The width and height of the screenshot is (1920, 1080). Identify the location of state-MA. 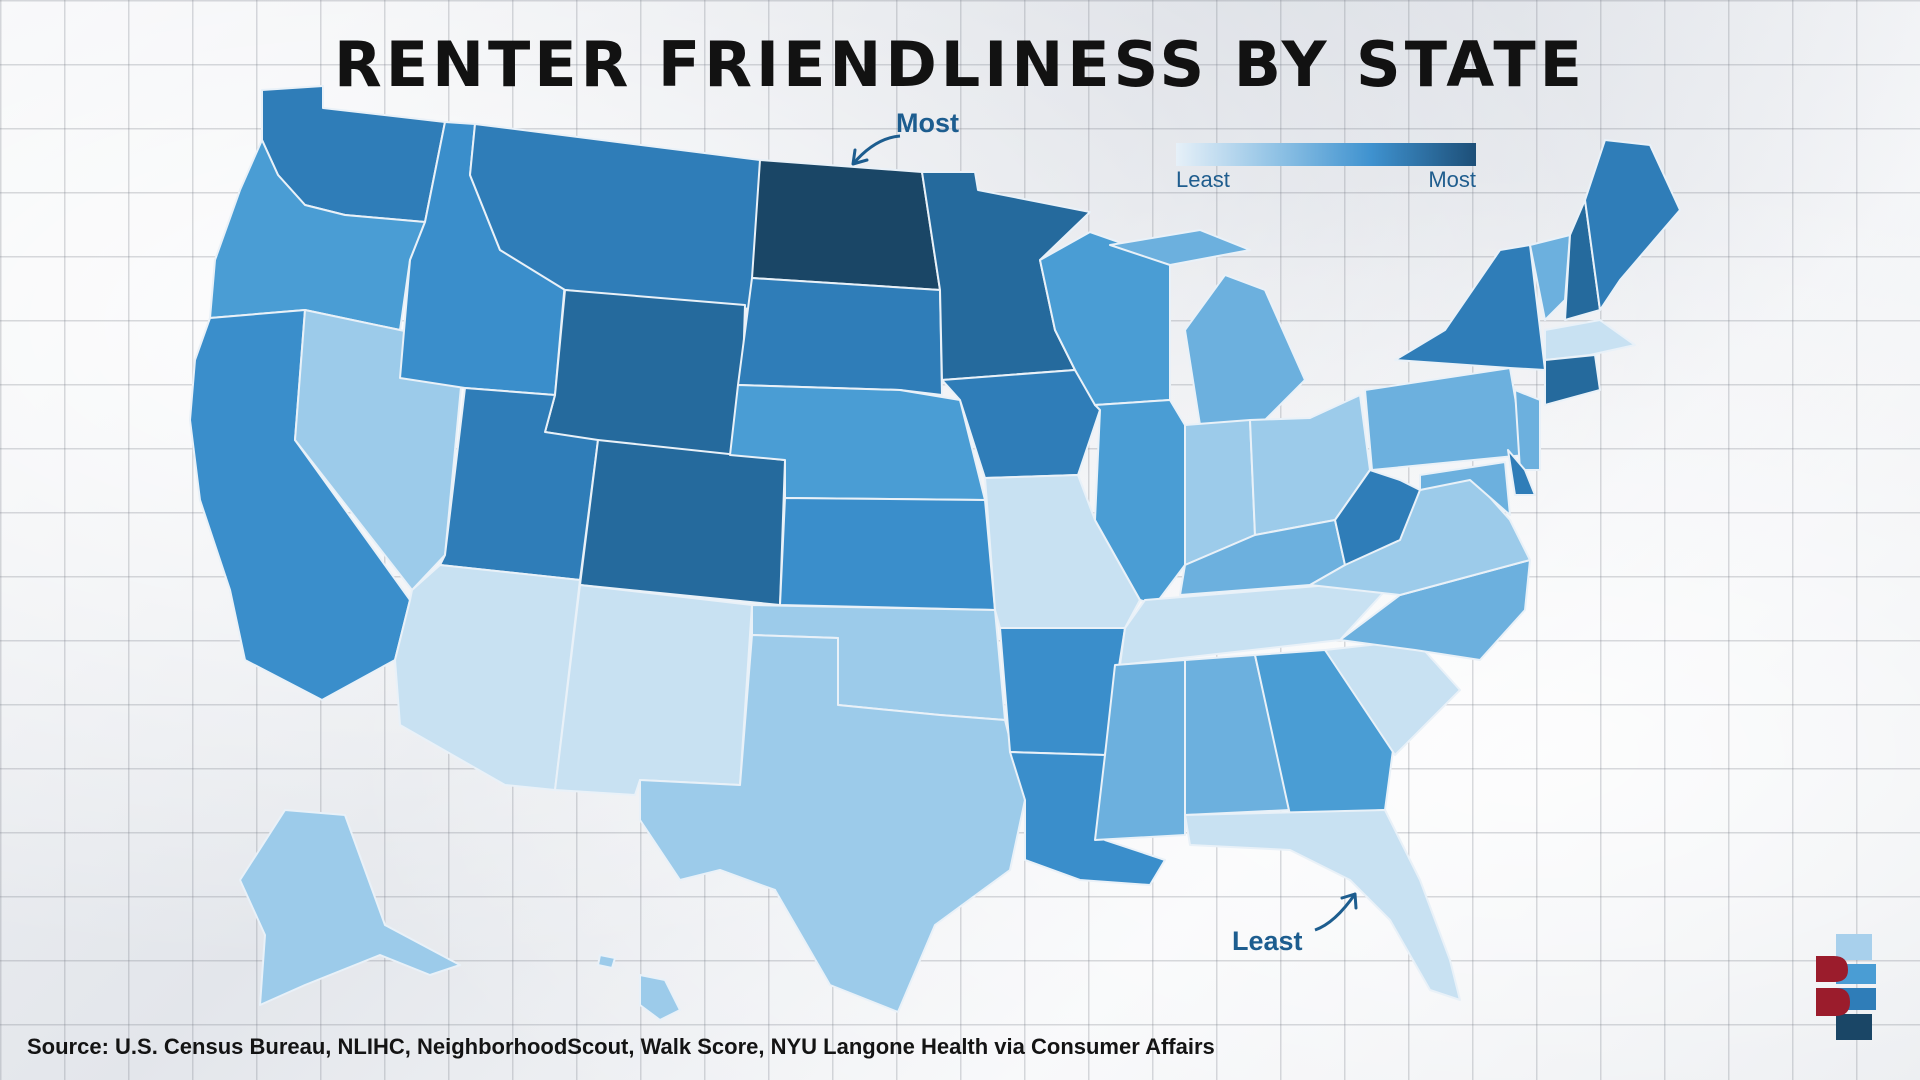
(1590, 340).